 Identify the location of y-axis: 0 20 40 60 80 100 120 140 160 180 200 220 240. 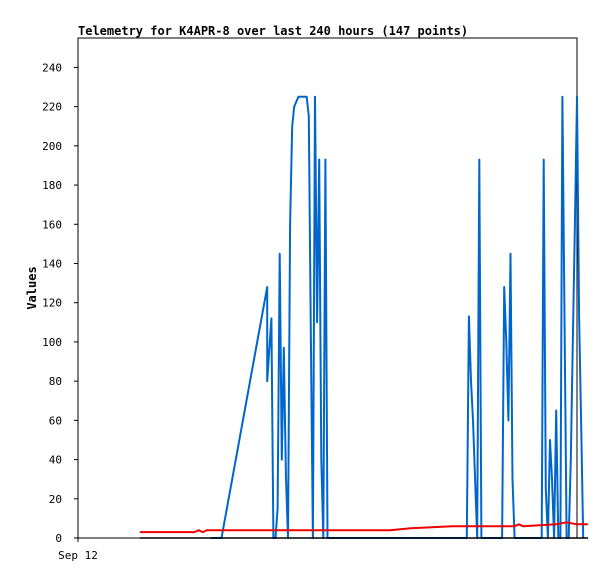
(60, 303).